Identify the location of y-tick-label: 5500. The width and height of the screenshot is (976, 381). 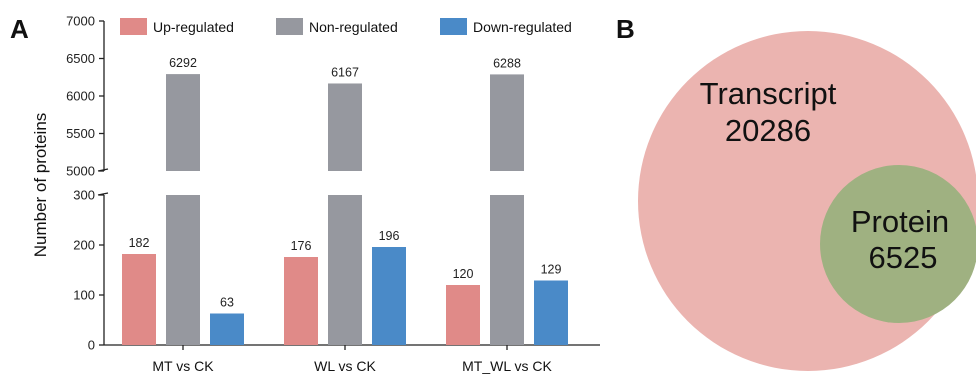
(80, 133).